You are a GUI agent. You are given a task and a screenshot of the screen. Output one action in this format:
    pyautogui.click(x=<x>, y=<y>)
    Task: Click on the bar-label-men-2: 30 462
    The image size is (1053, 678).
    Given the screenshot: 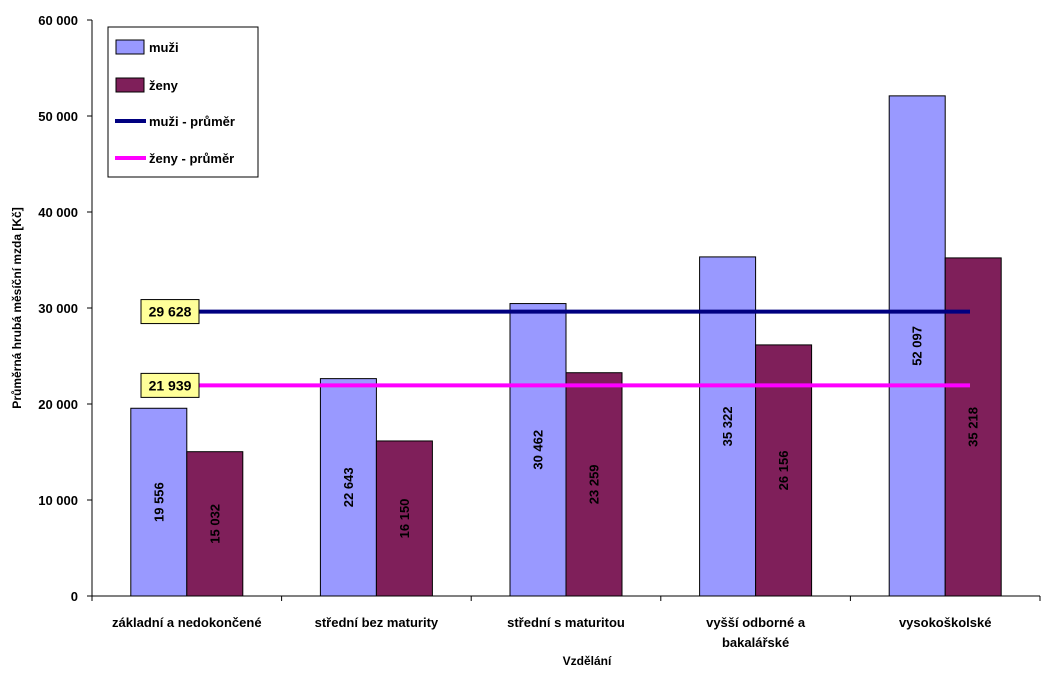 What is the action you would take?
    pyautogui.click(x=538, y=450)
    